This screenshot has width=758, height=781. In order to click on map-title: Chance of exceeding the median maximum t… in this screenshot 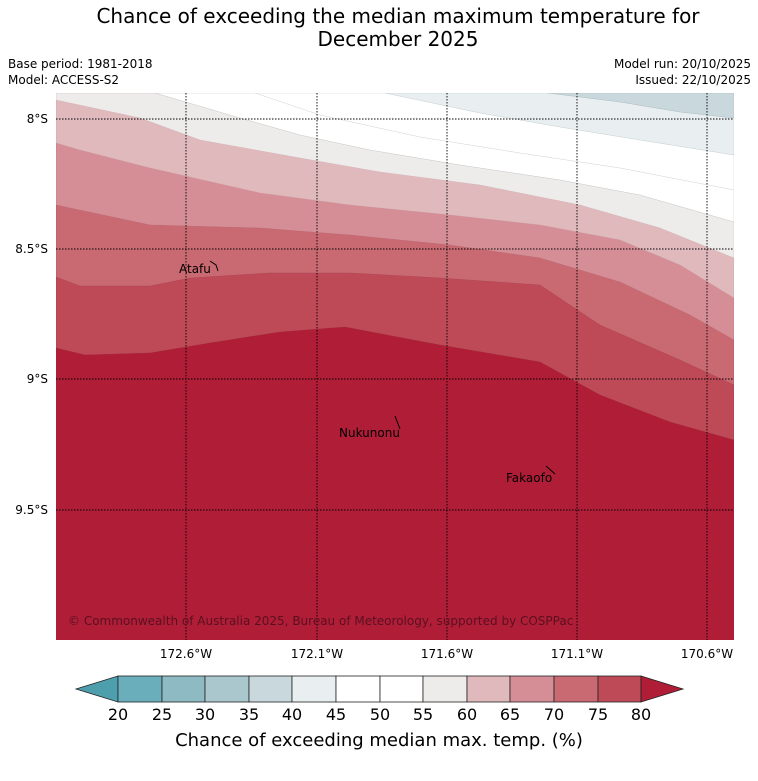, I will do `click(379, 28)`.